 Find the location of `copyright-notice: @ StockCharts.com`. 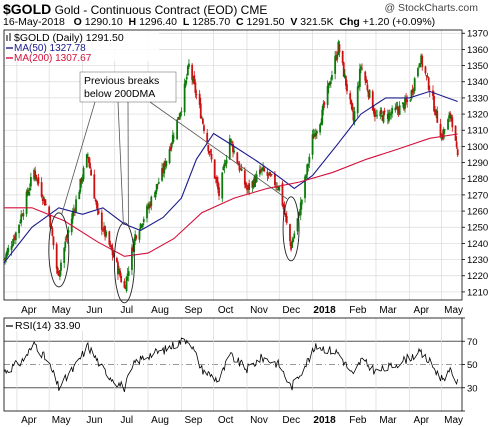

copyright-notice: @ StockCharts.com is located at coordinates (431, 8).